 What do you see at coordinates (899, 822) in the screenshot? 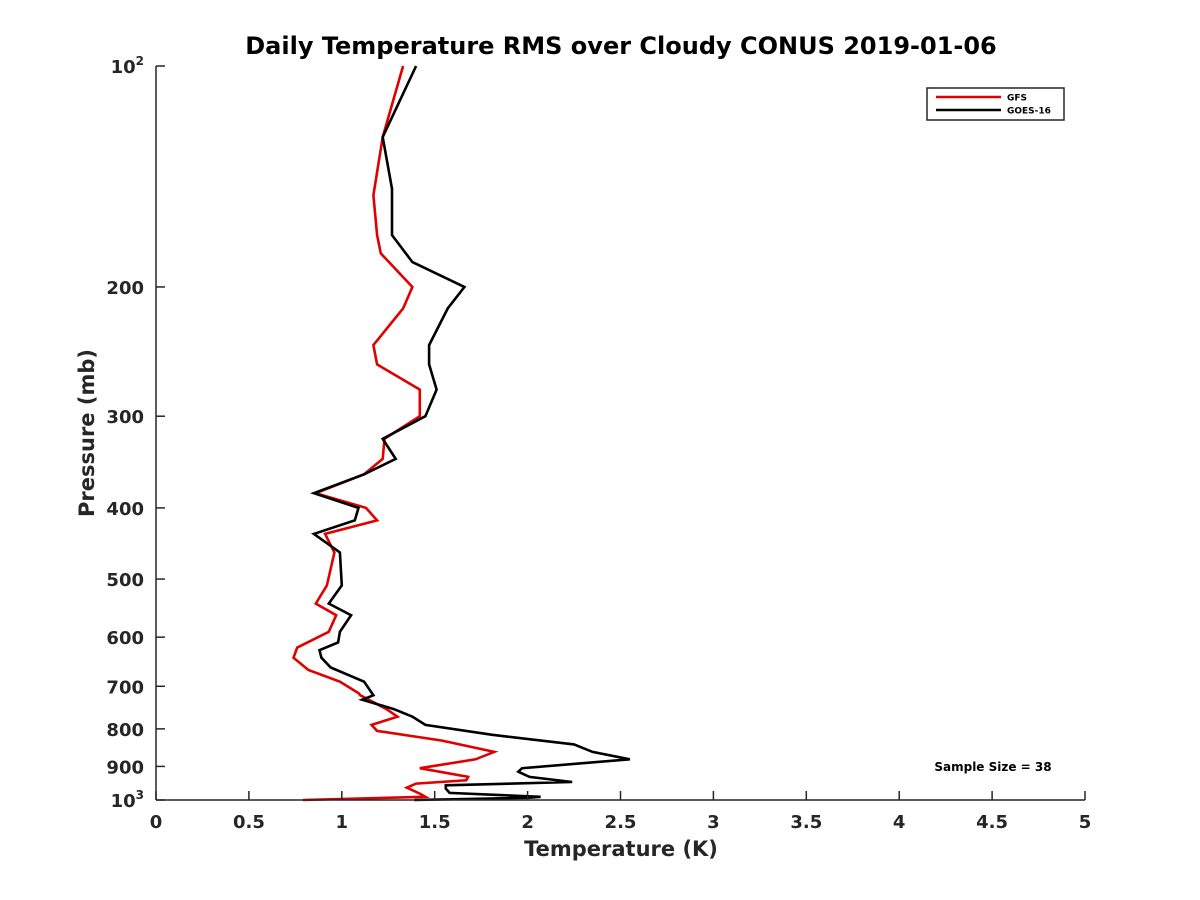
I see `x-tick-label: 4` at bounding box center [899, 822].